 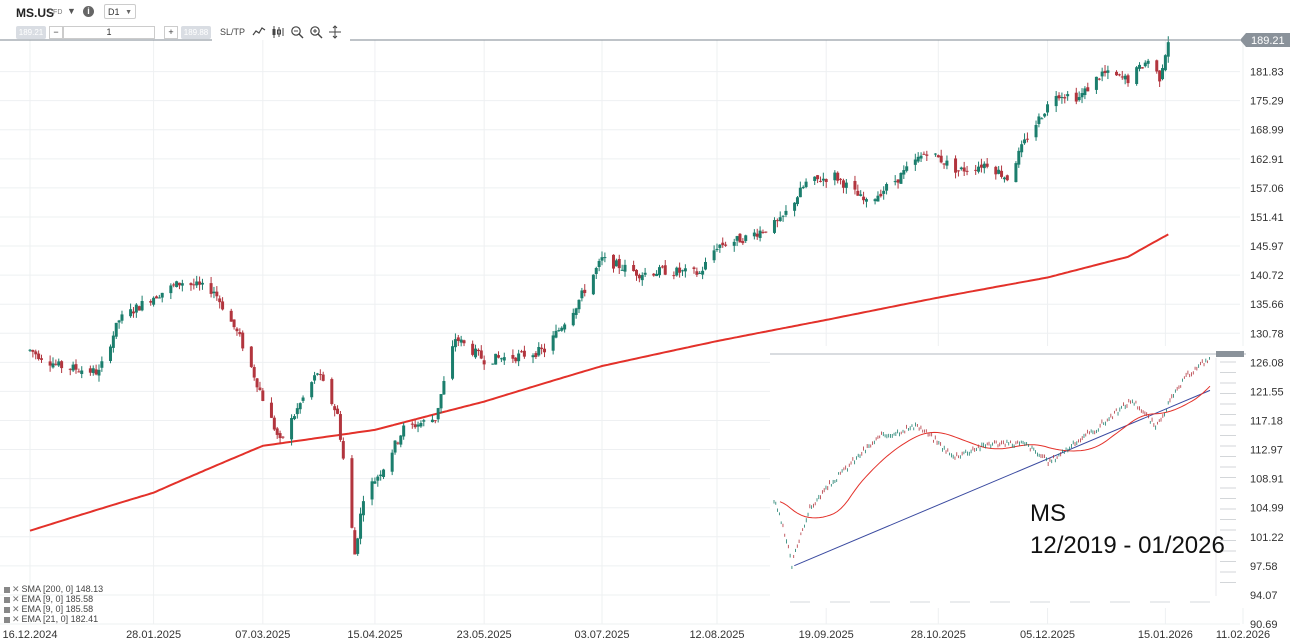 What do you see at coordinates (53, 589) in the screenshot?
I see `indicator-legend-item: ✕ SMA [200, 0] 148.13` at bounding box center [53, 589].